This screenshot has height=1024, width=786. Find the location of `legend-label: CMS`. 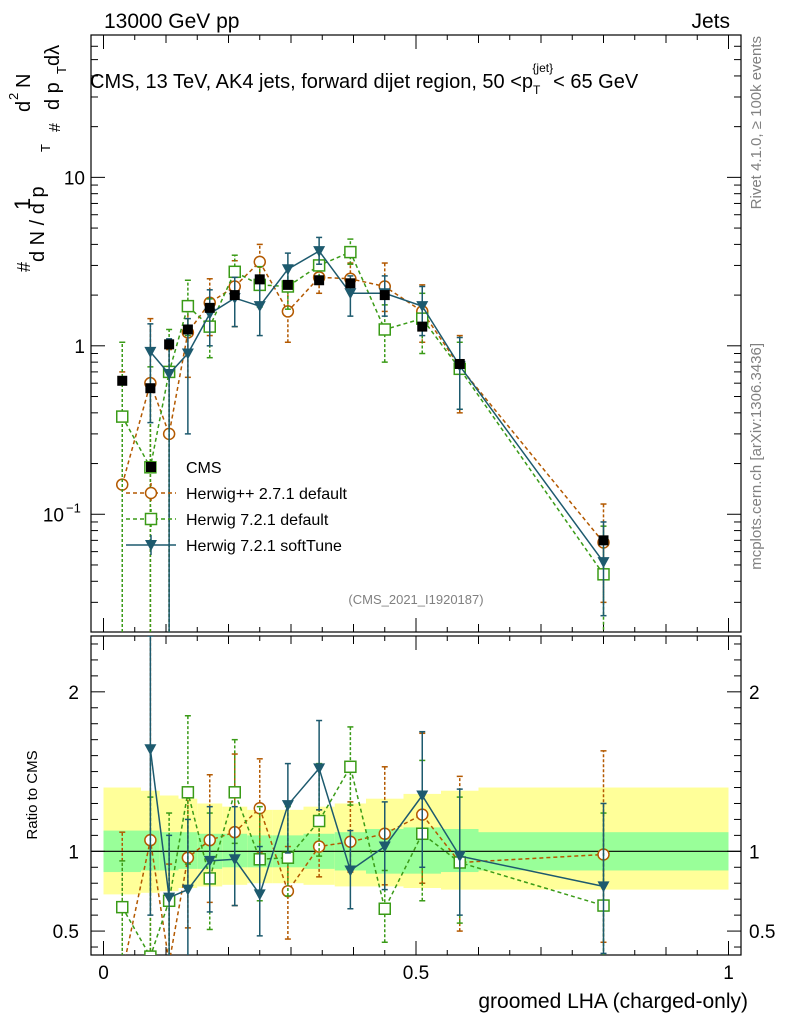

legend-label: CMS is located at coordinates (204, 468).